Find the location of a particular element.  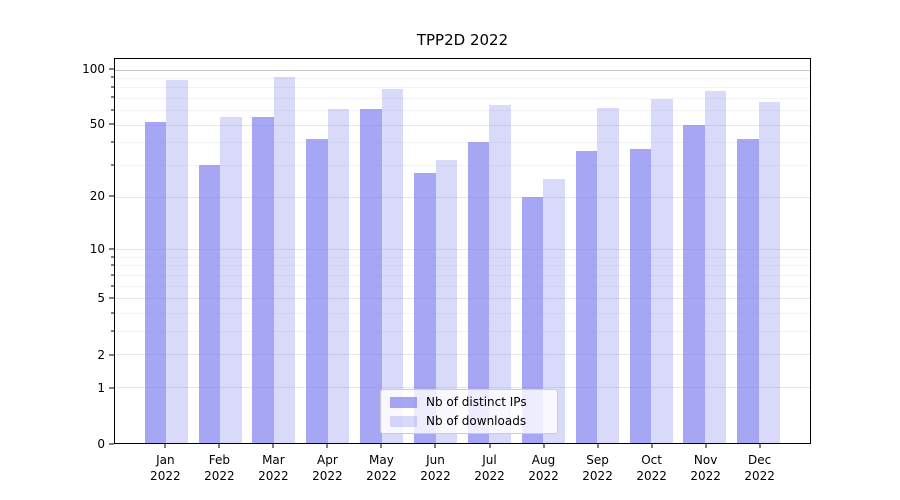

bar-nb-of-downloads-nov-2022 is located at coordinates (715, 267).